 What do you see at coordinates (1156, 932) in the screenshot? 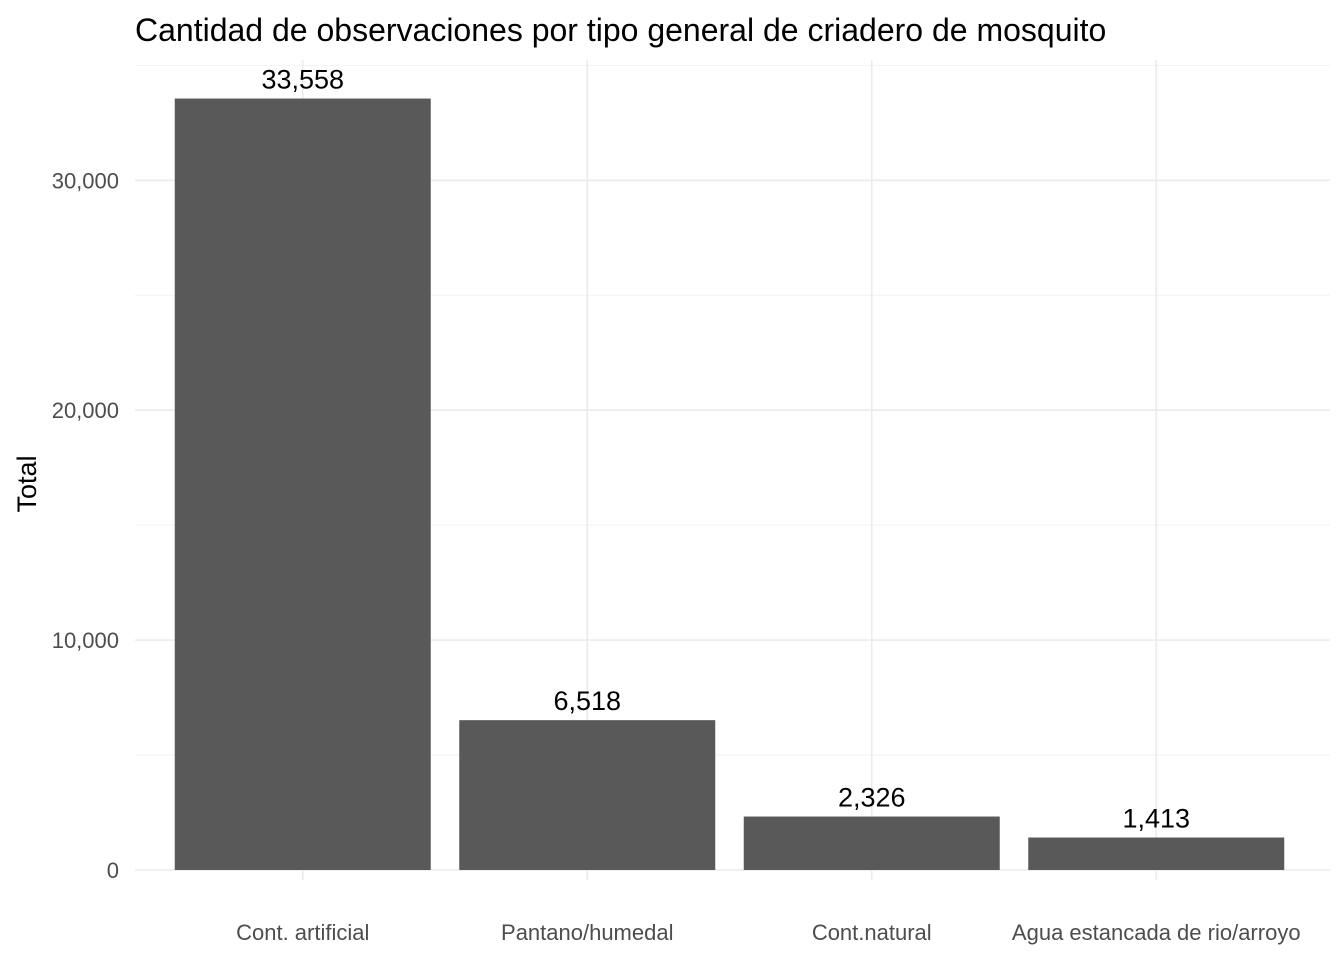
I see `x-tick-label: Agua estancada de rio/arroyo` at bounding box center [1156, 932].